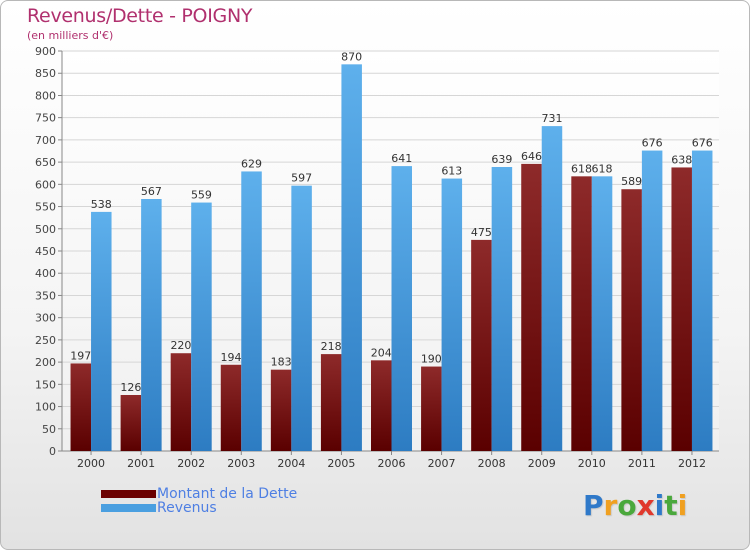 This screenshot has width=750, height=550. Describe the element at coordinates (45, 318) in the screenshot. I see `y-tick-label: 300` at that location.